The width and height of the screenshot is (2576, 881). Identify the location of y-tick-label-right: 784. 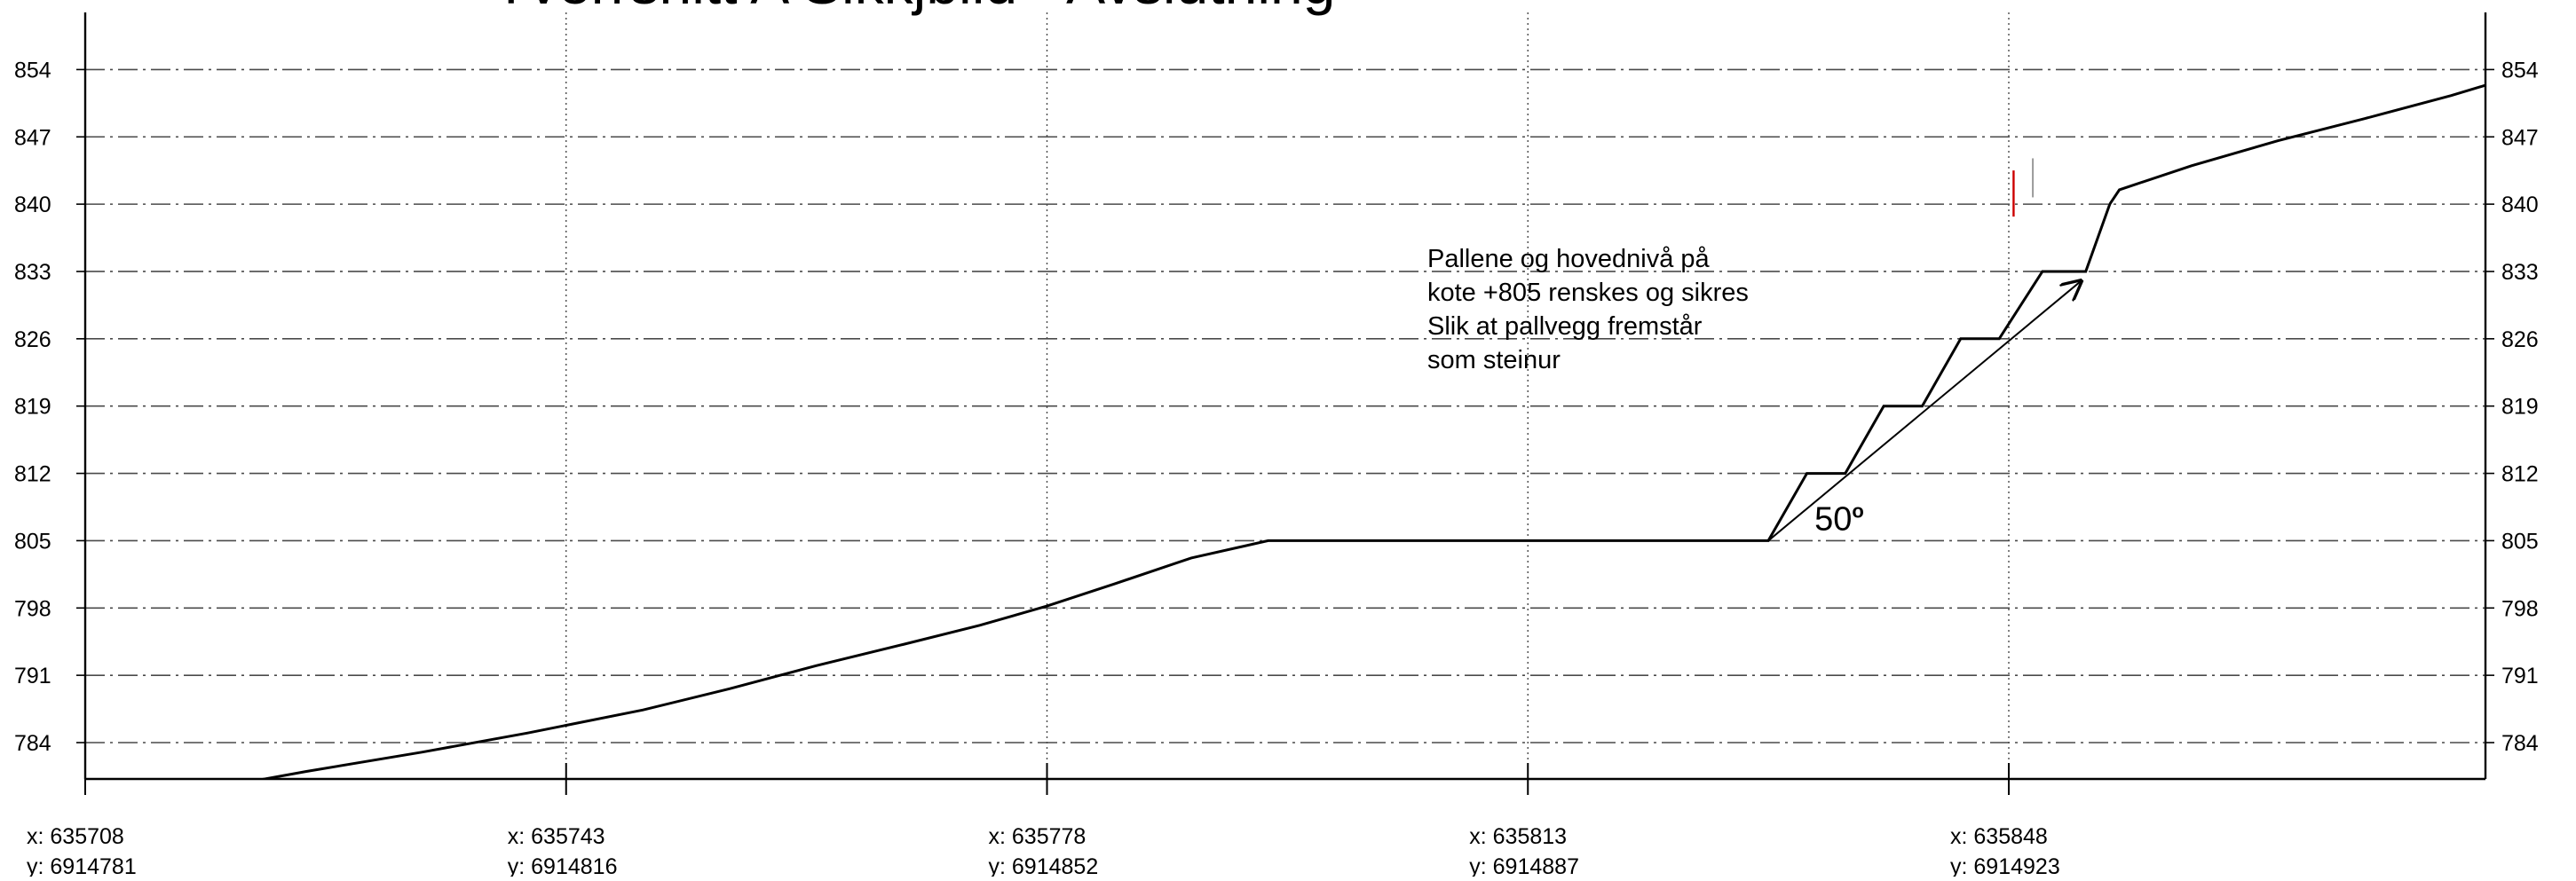
(2520, 743).